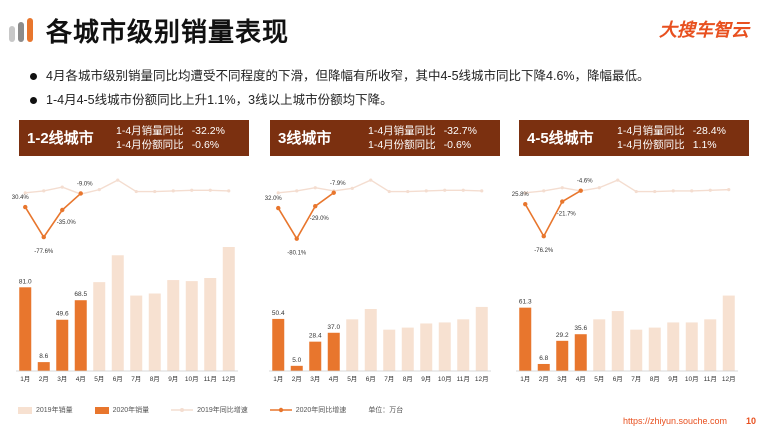 The image size is (761, 427). What do you see at coordinates (43, 356) in the screenshot?
I see `bar-value-label: 8.6` at bounding box center [43, 356].